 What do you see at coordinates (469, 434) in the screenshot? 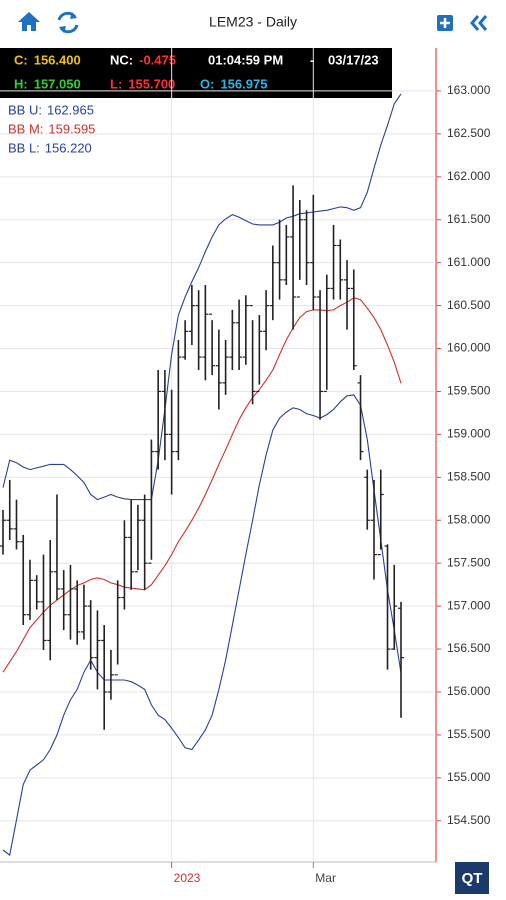
I see `y-tick-label: 159.000` at bounding box center [469, 434].